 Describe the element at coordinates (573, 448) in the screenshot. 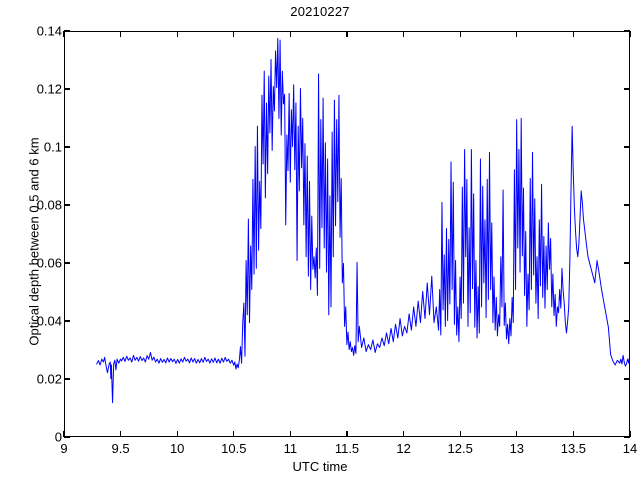

I see `x-axis-tick-label: 13.5` at that location.